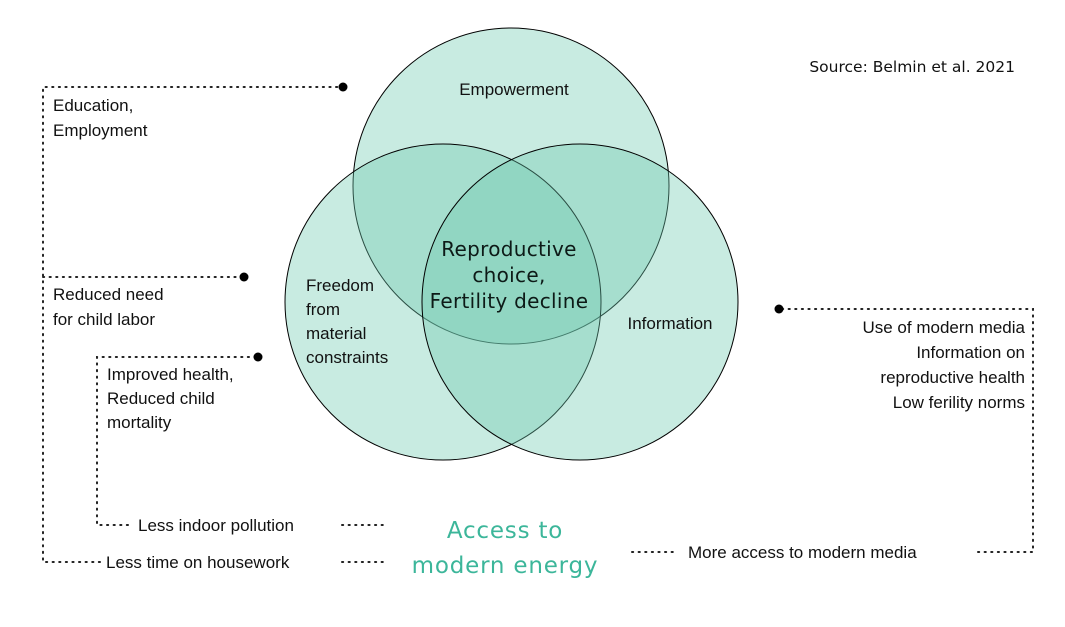 The height and width of the screenshot is (627, 1065). I want to click on factor-line: Reduced child, so click(161, 398).